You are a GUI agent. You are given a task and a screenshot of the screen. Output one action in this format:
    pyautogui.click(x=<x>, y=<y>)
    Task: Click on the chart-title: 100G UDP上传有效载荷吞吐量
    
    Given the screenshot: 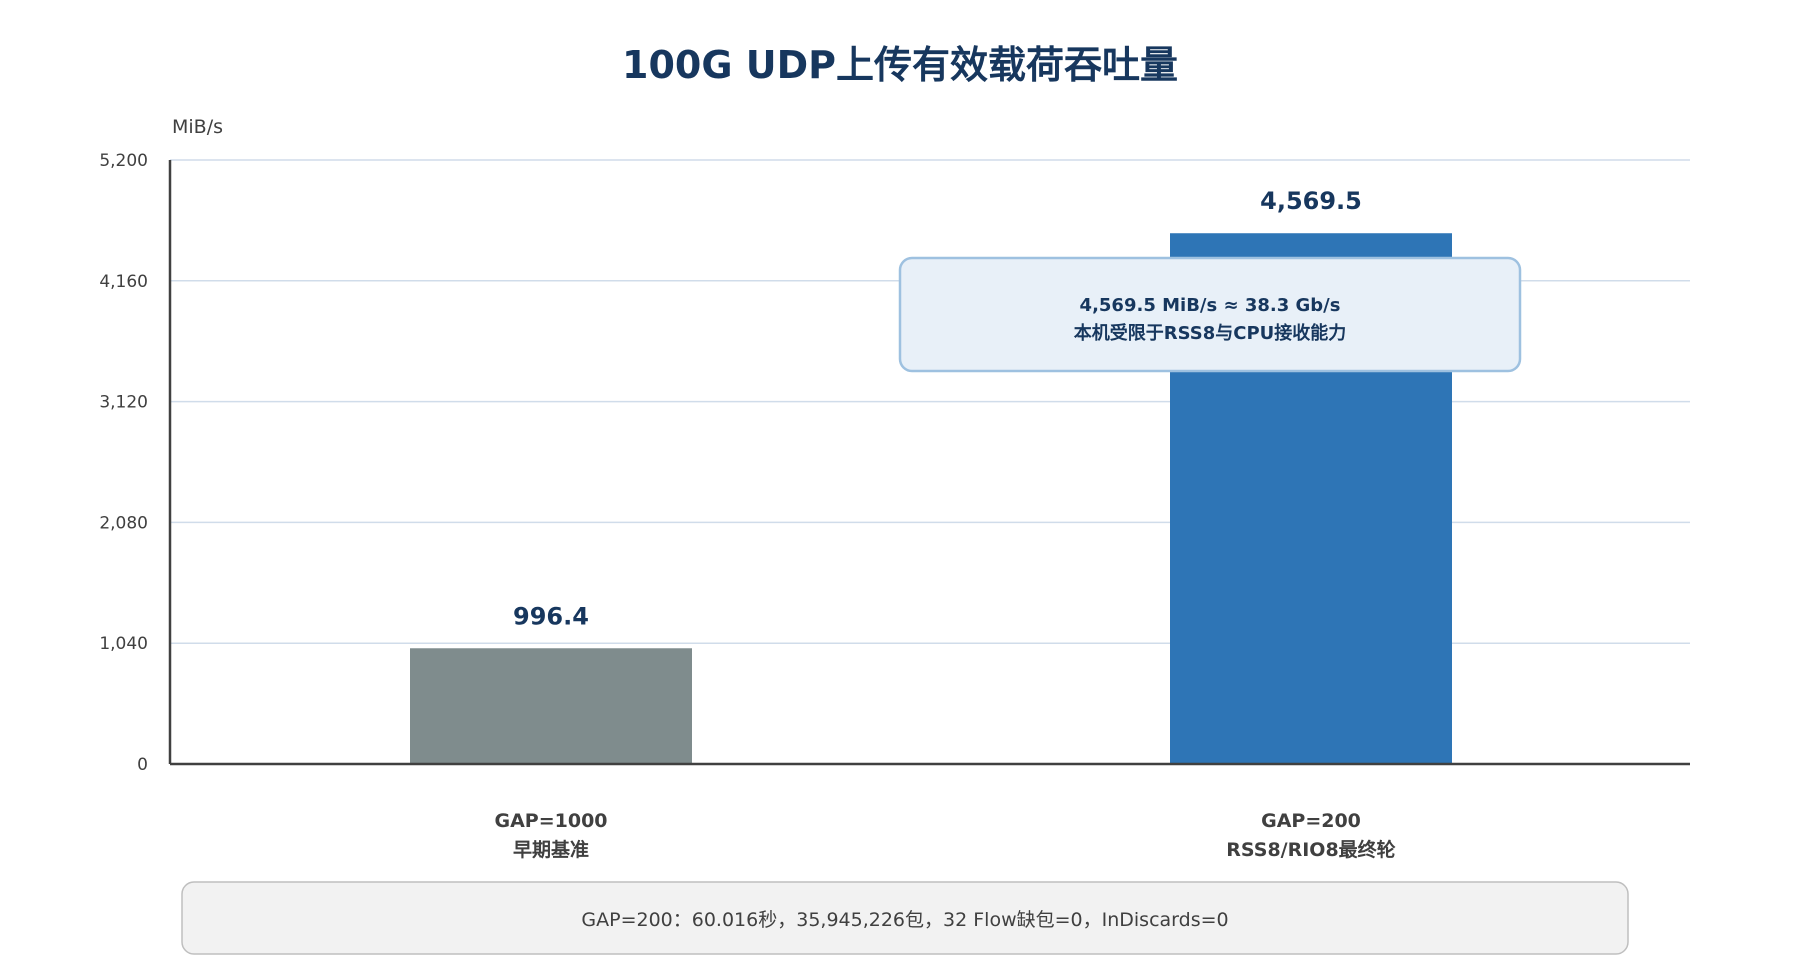 What is the action you would take?
    pyautogui.click(x=900, y=65)
    